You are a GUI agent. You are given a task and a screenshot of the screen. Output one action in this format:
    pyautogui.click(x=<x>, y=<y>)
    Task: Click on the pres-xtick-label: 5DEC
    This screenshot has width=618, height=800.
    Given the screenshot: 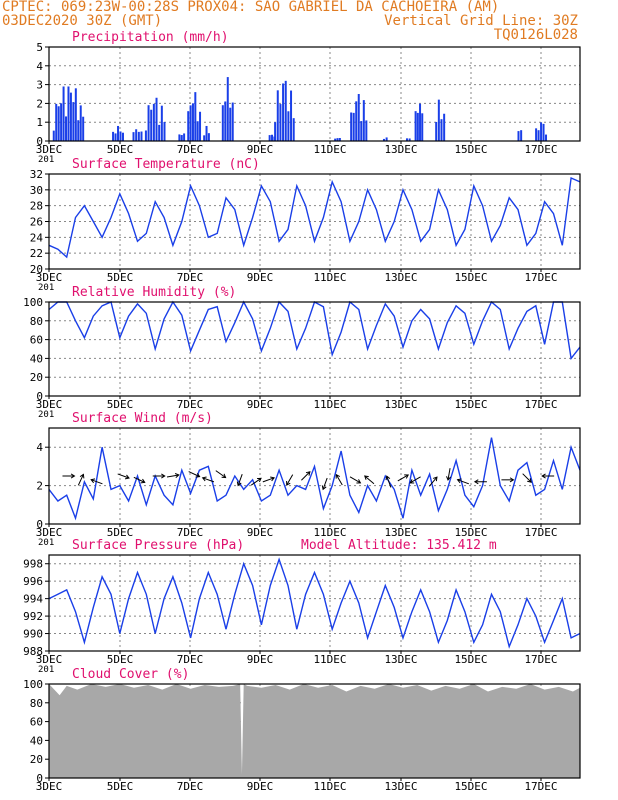 What is the action you would take?
    pyautogui.click(x=120, y=659)
    